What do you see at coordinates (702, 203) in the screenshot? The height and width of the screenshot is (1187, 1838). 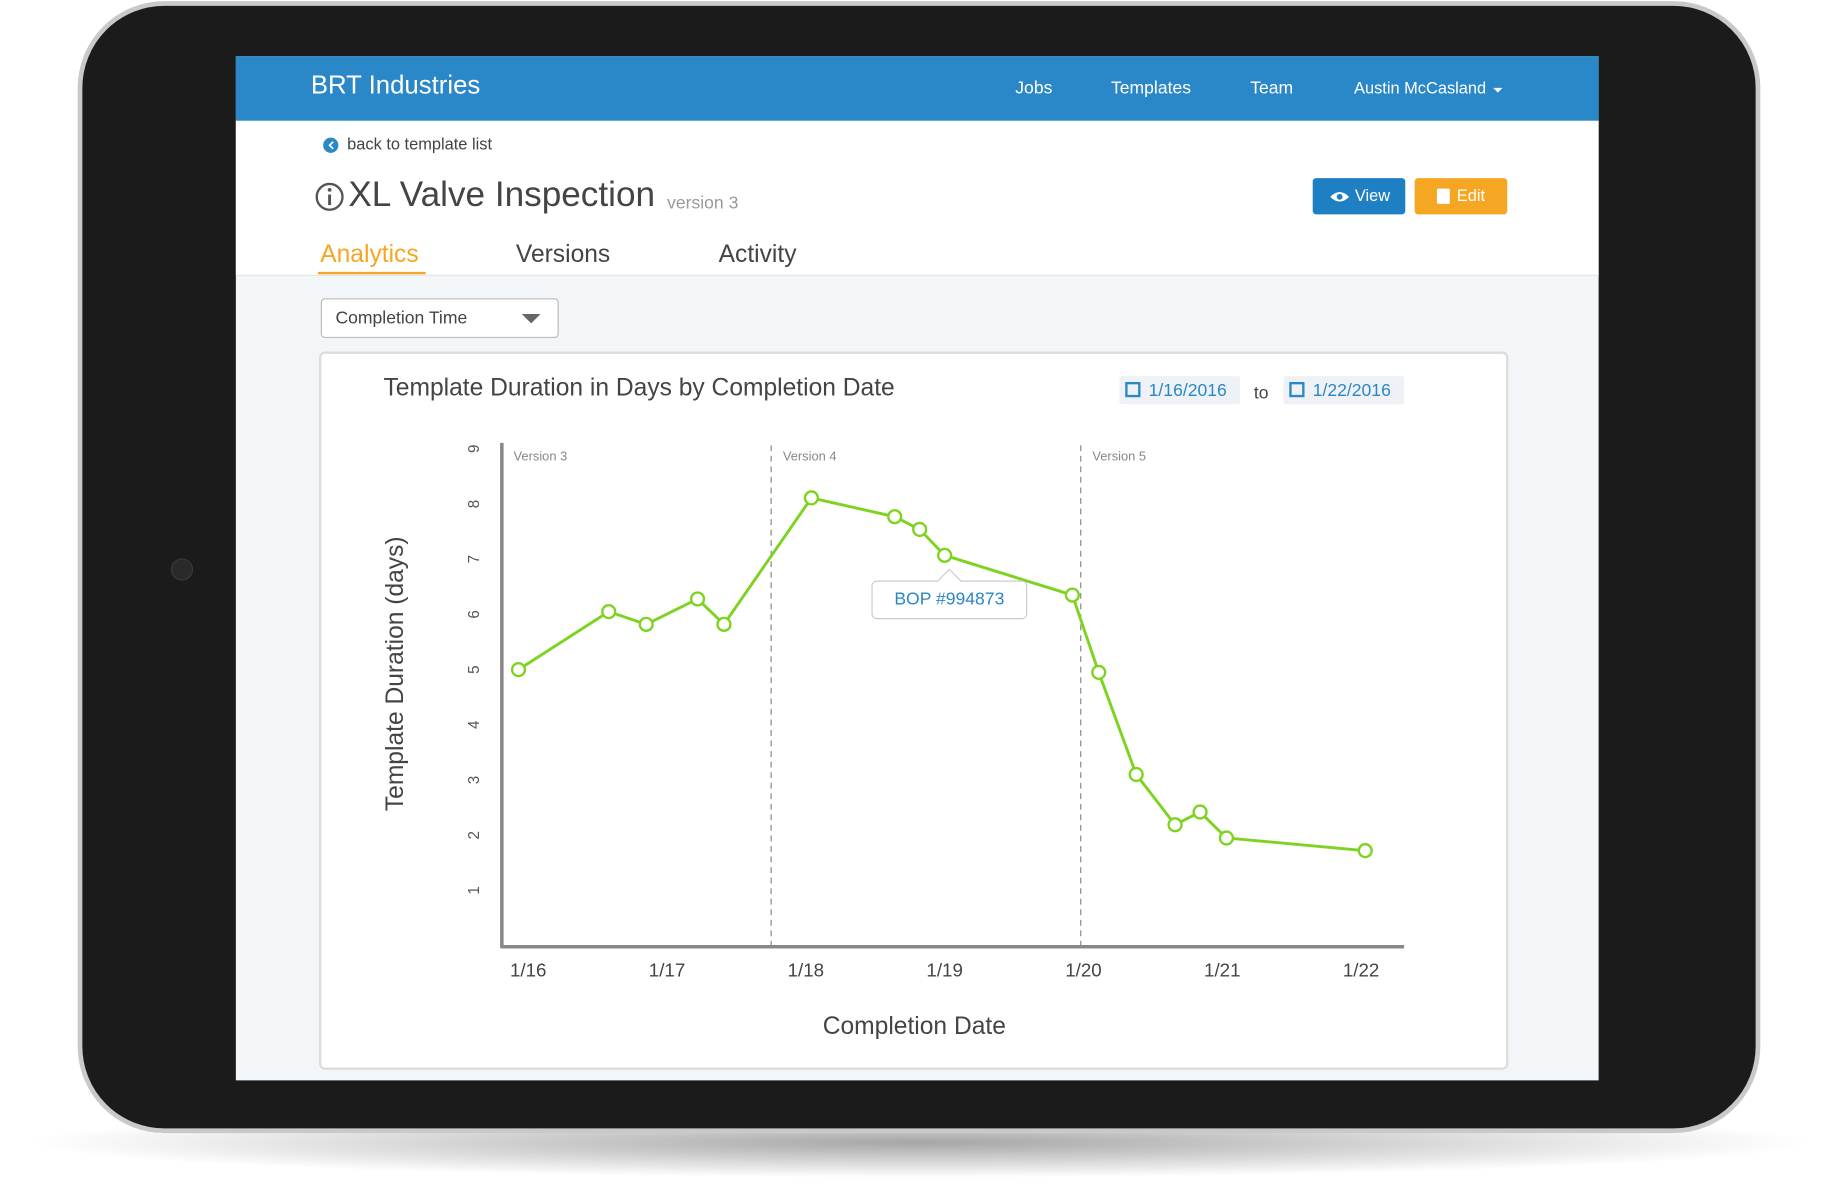 I see `version-tag: version 3` at bounding box center [702, 203].